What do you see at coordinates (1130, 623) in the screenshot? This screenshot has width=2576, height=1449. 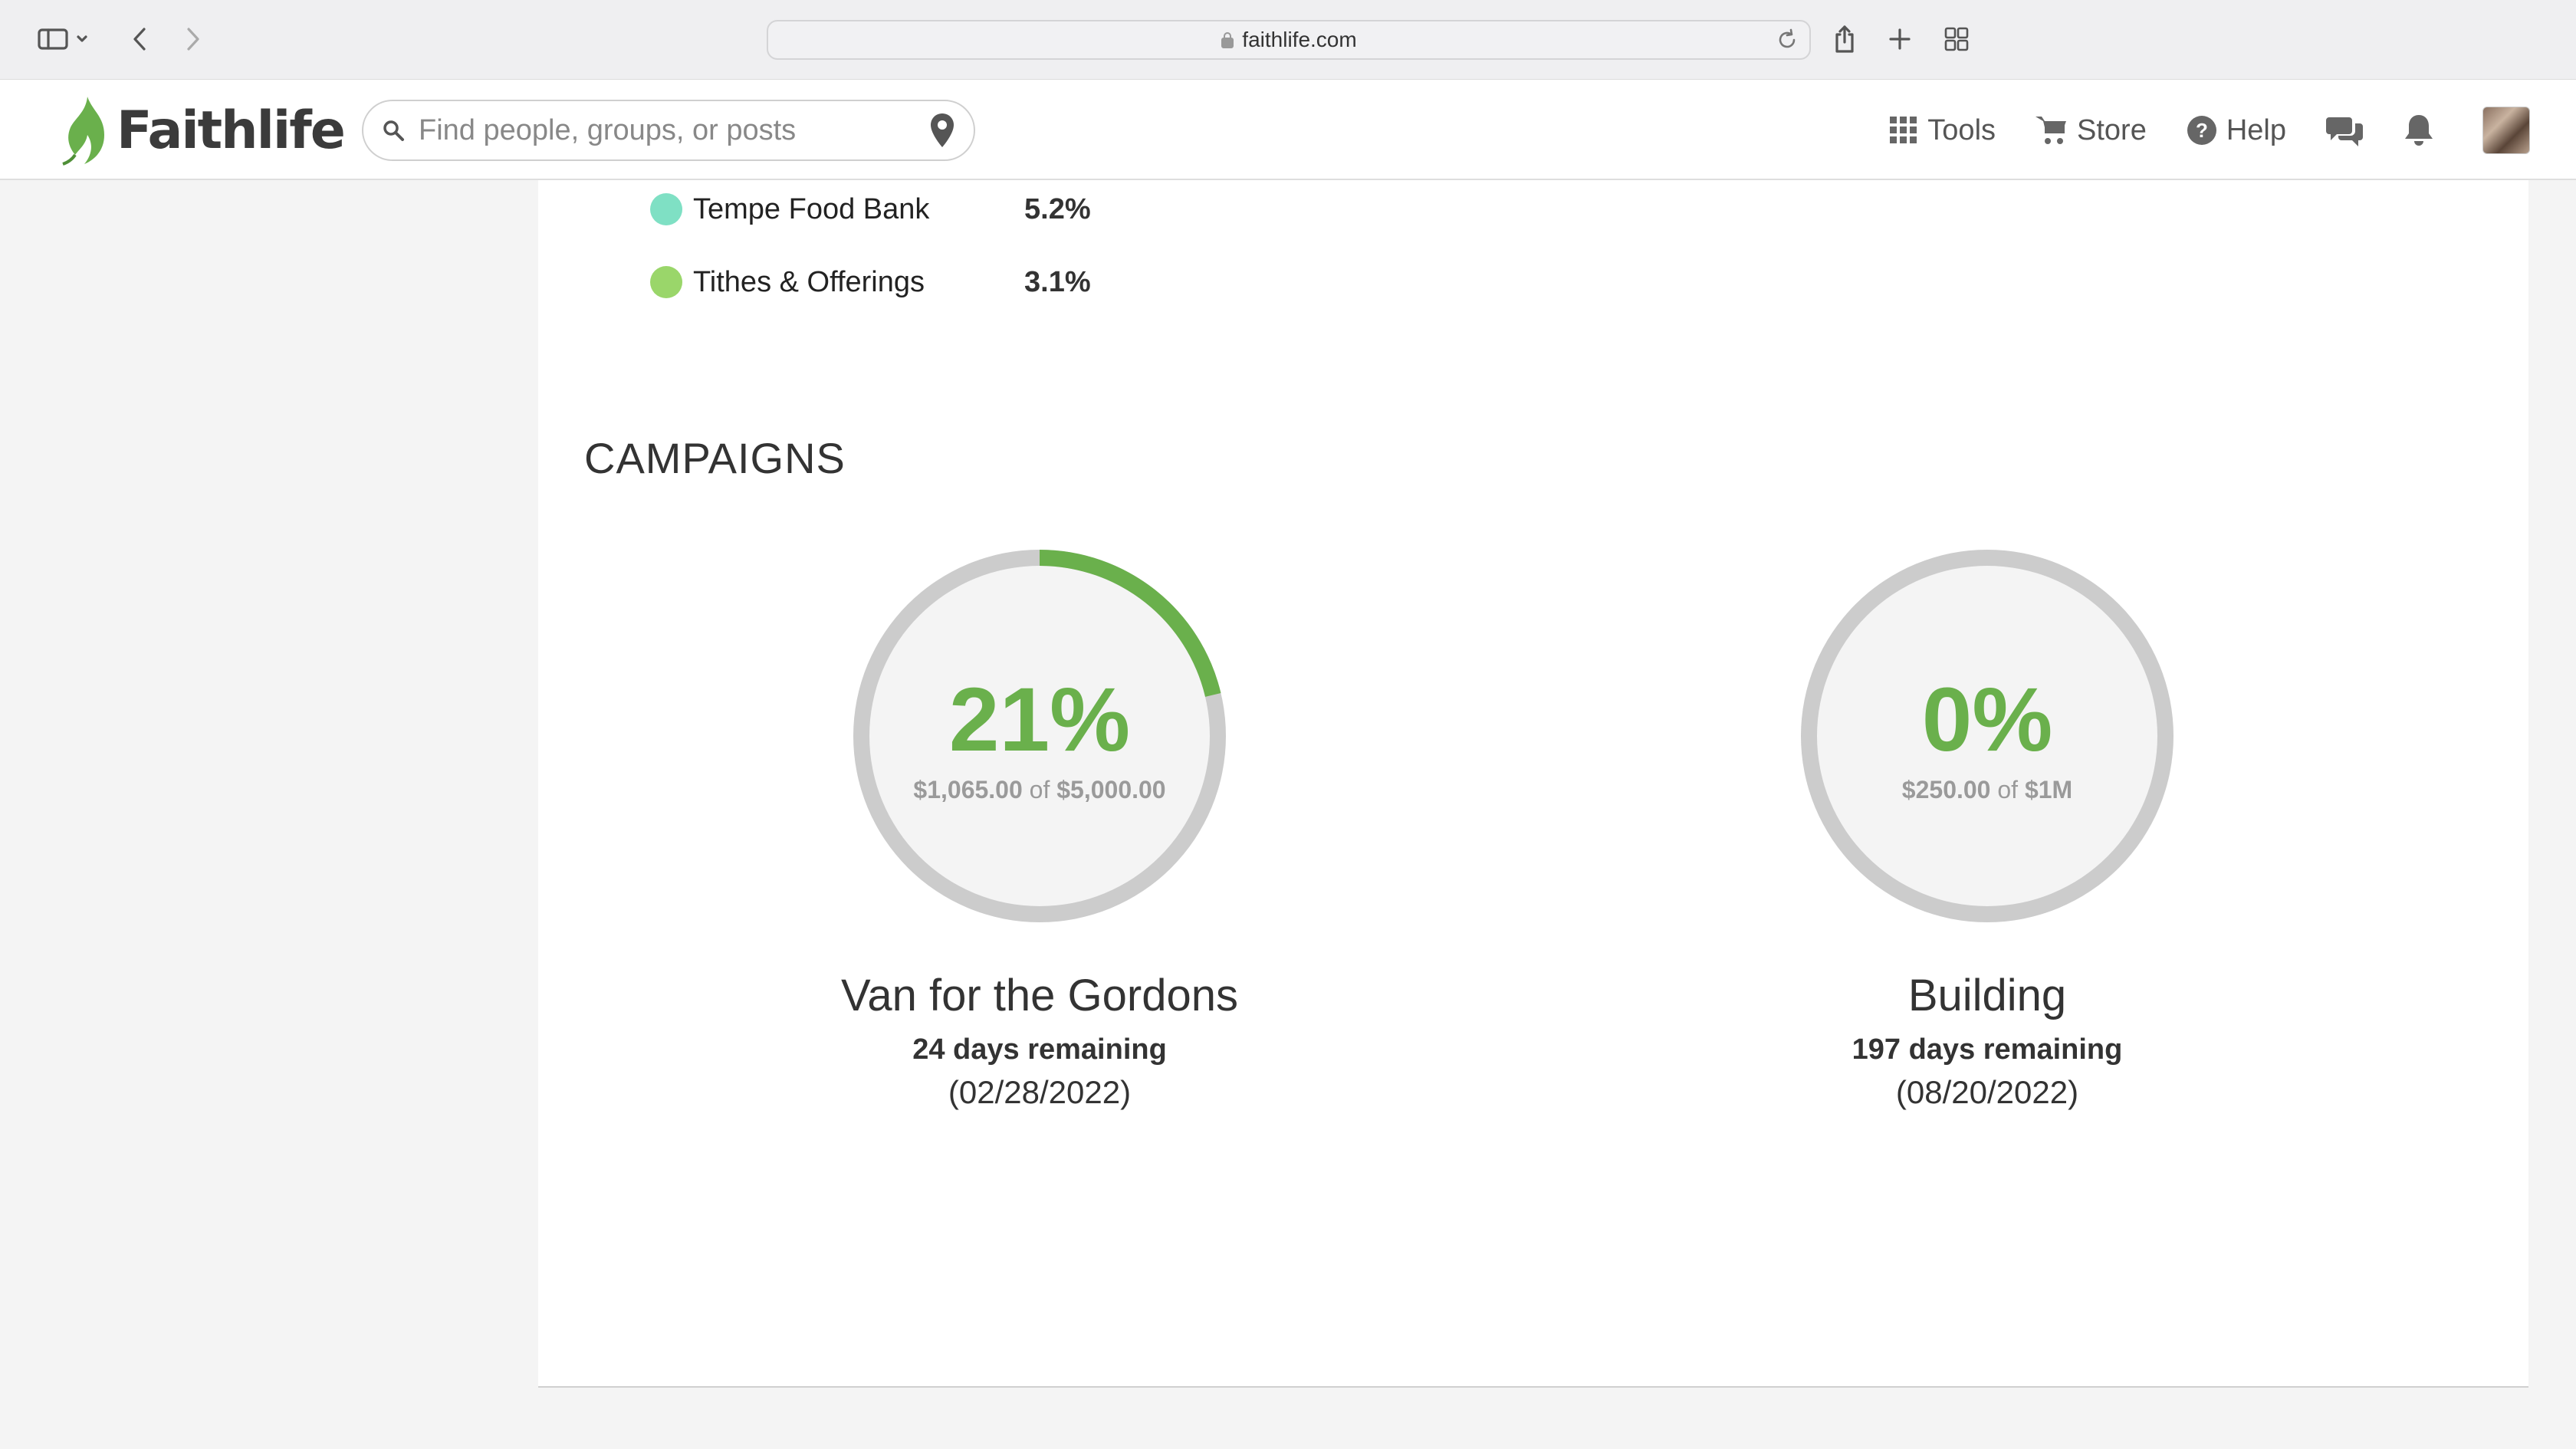 I see `ring-progress-arc` at bounding box center [1130, 623].